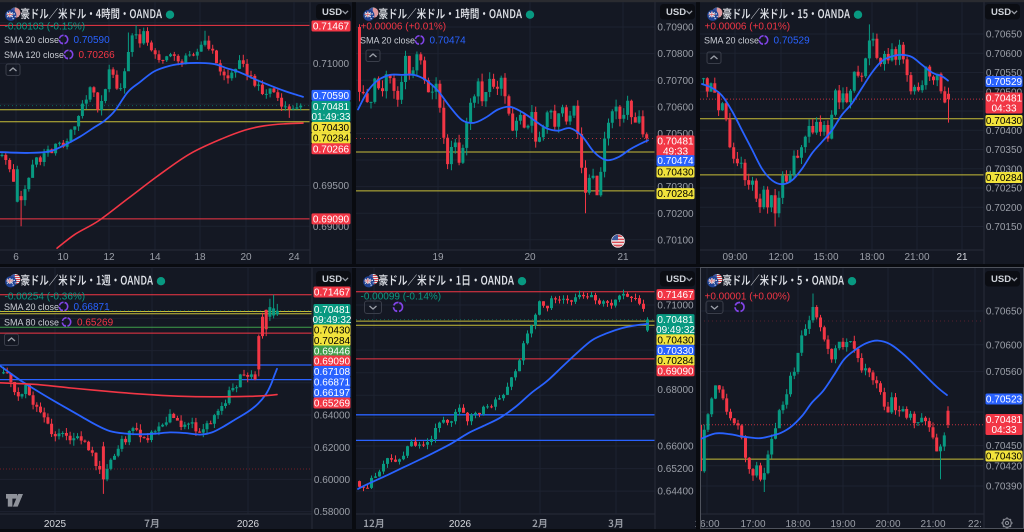 The width and height of the screenshot is (1024, 532). Describe the element at coordinates (332, 480) in the screenshot. I see `svg-text: 0.60000` at that location.